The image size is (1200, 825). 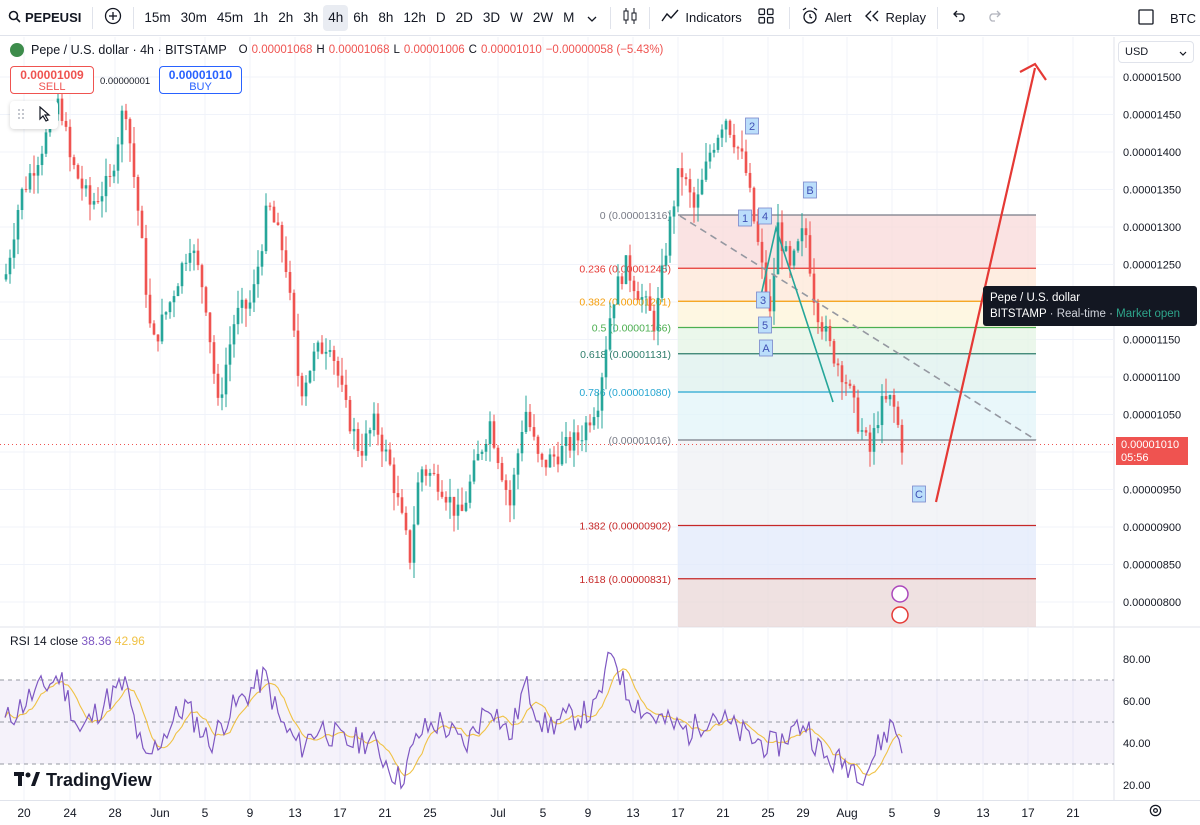 What do you see at coordinates (193, 17) in the screenshot?
I see `interval-30m: 30m` at bounding box center [193, 17].